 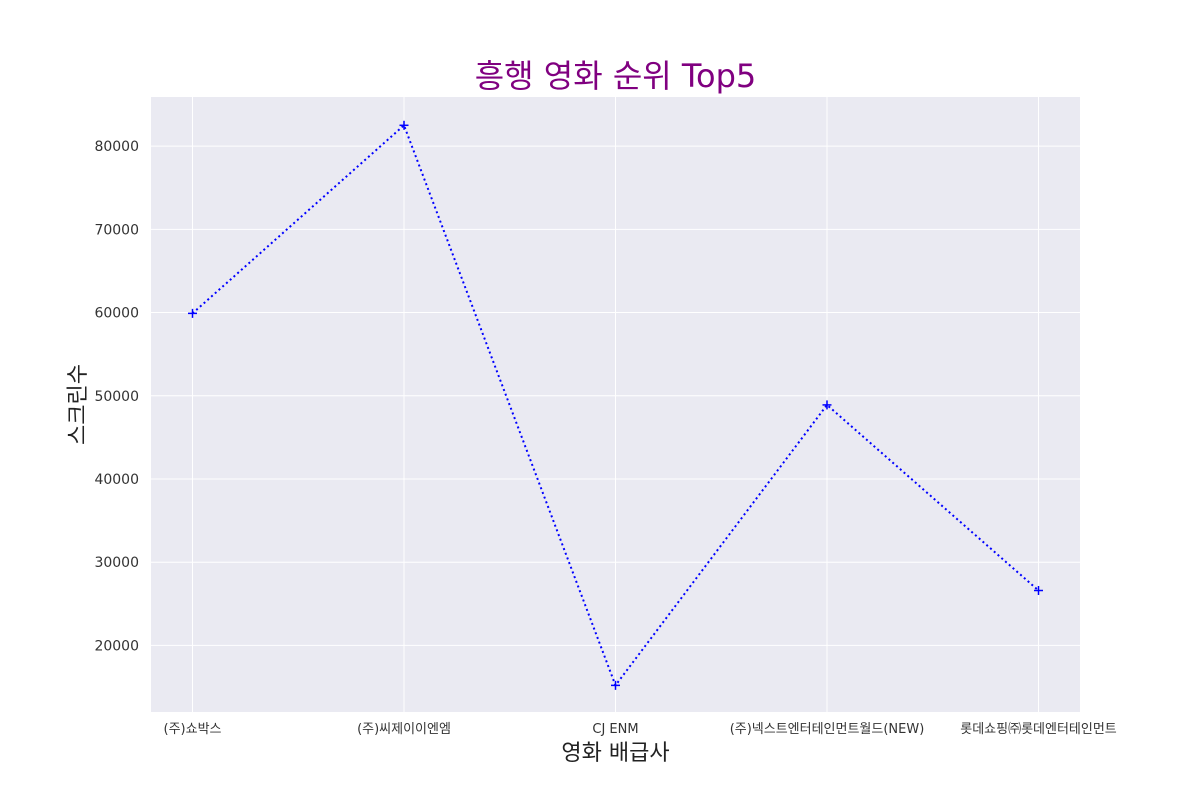 What do you see at coordinates (116, 147) in the screenshot?
I see `y-tick-label: 80000` at bounding box center [116, 147].